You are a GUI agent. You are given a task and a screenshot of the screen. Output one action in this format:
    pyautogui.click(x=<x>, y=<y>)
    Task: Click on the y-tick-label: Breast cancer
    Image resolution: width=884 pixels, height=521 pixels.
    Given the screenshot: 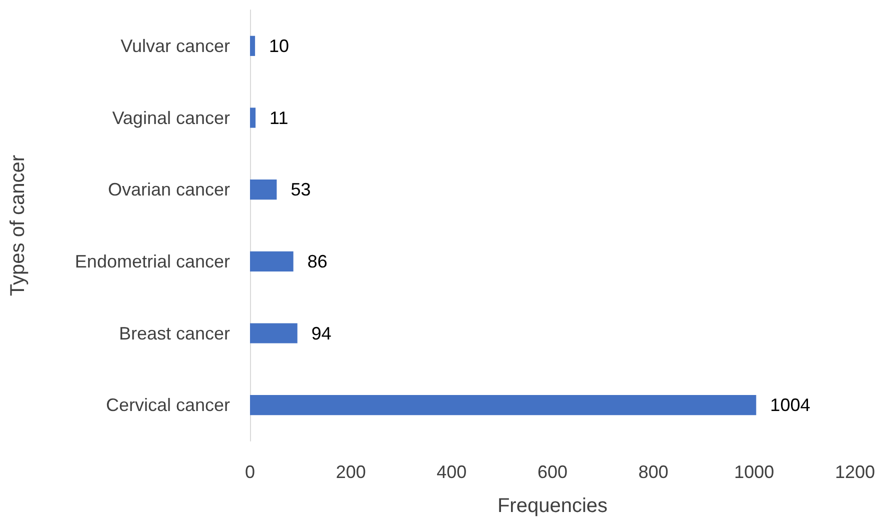 What is the action you would take?
    pyautogui.click(x=174, y=333)
    